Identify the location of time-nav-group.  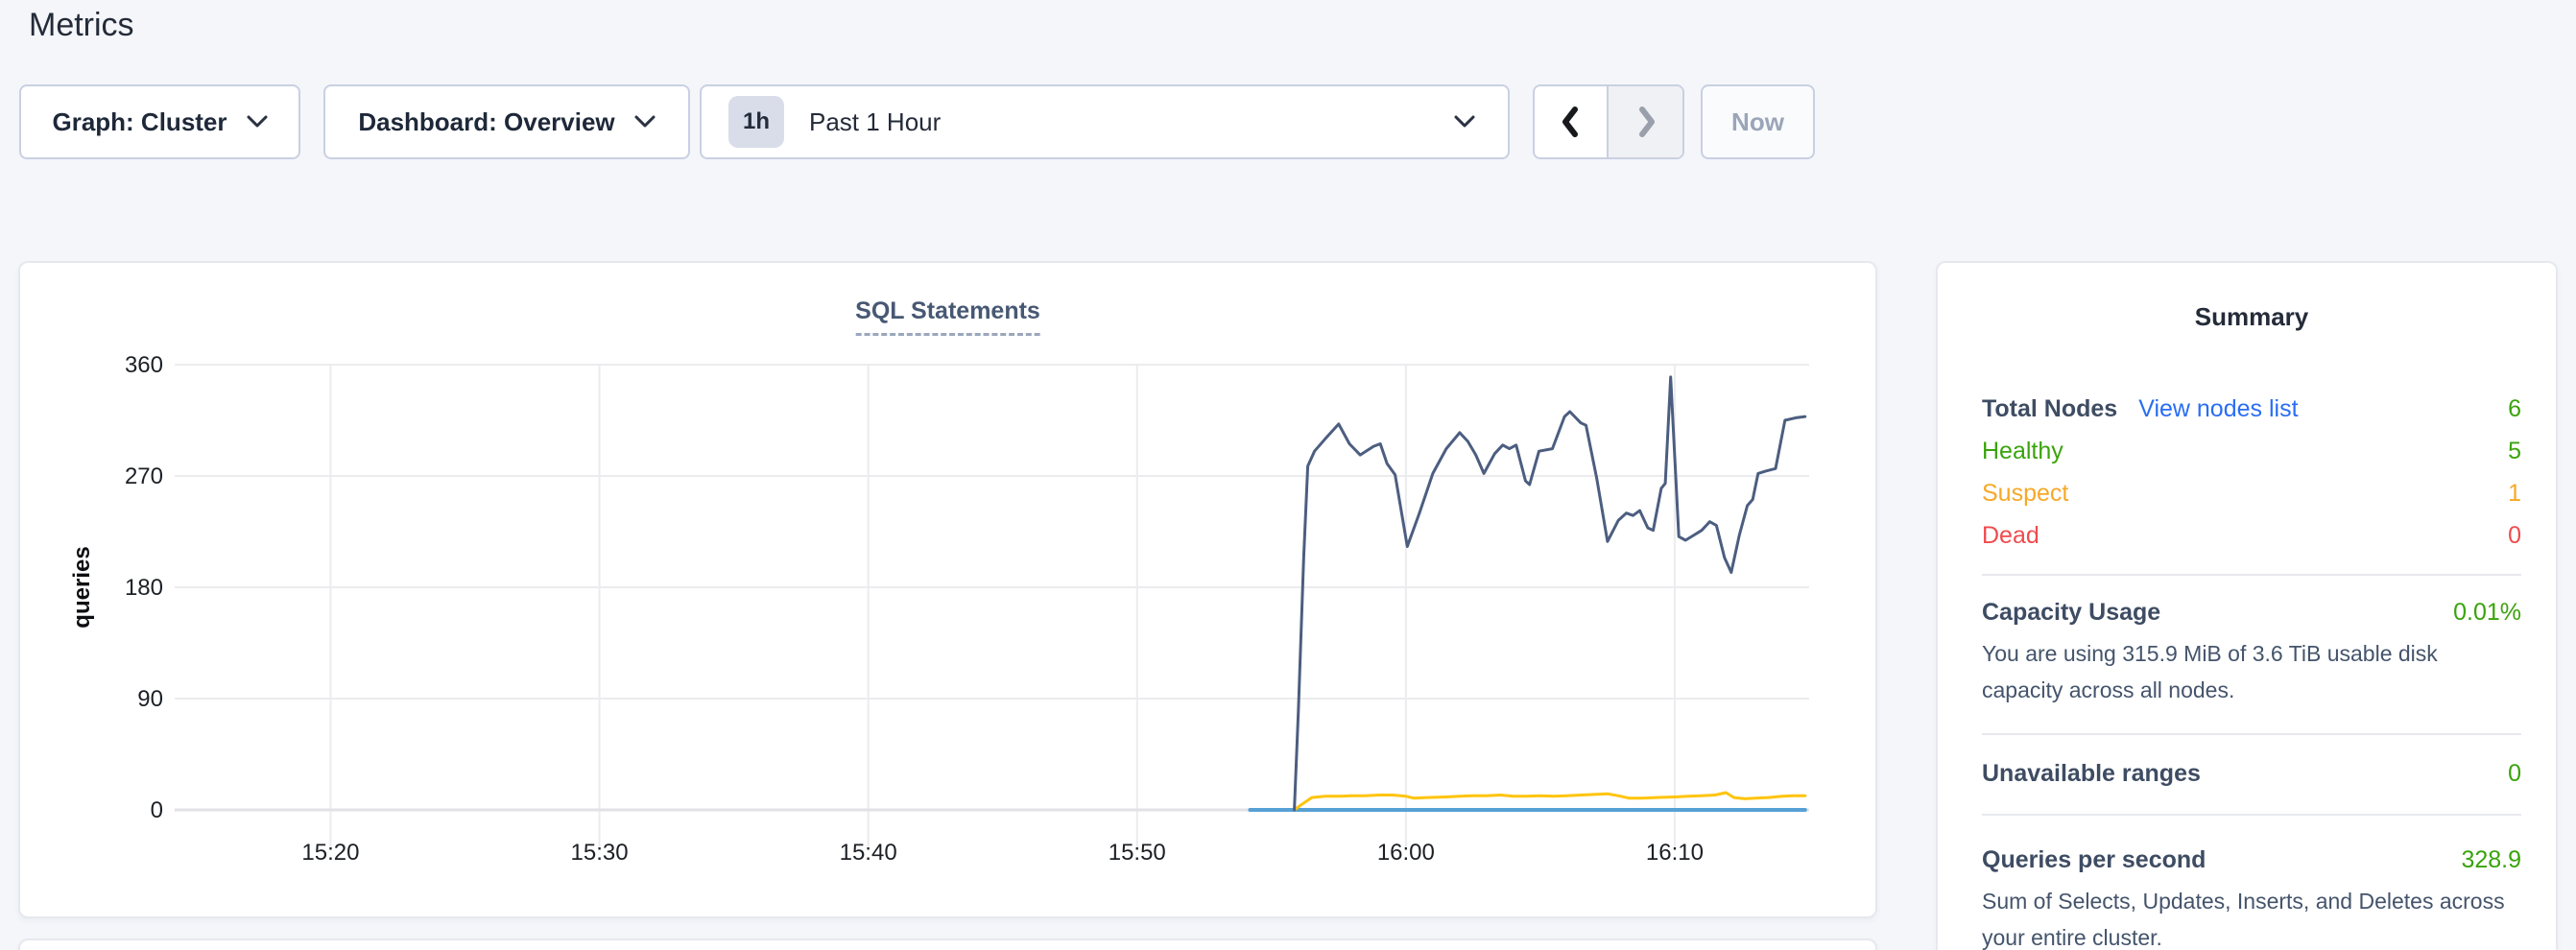
(1608, 121).